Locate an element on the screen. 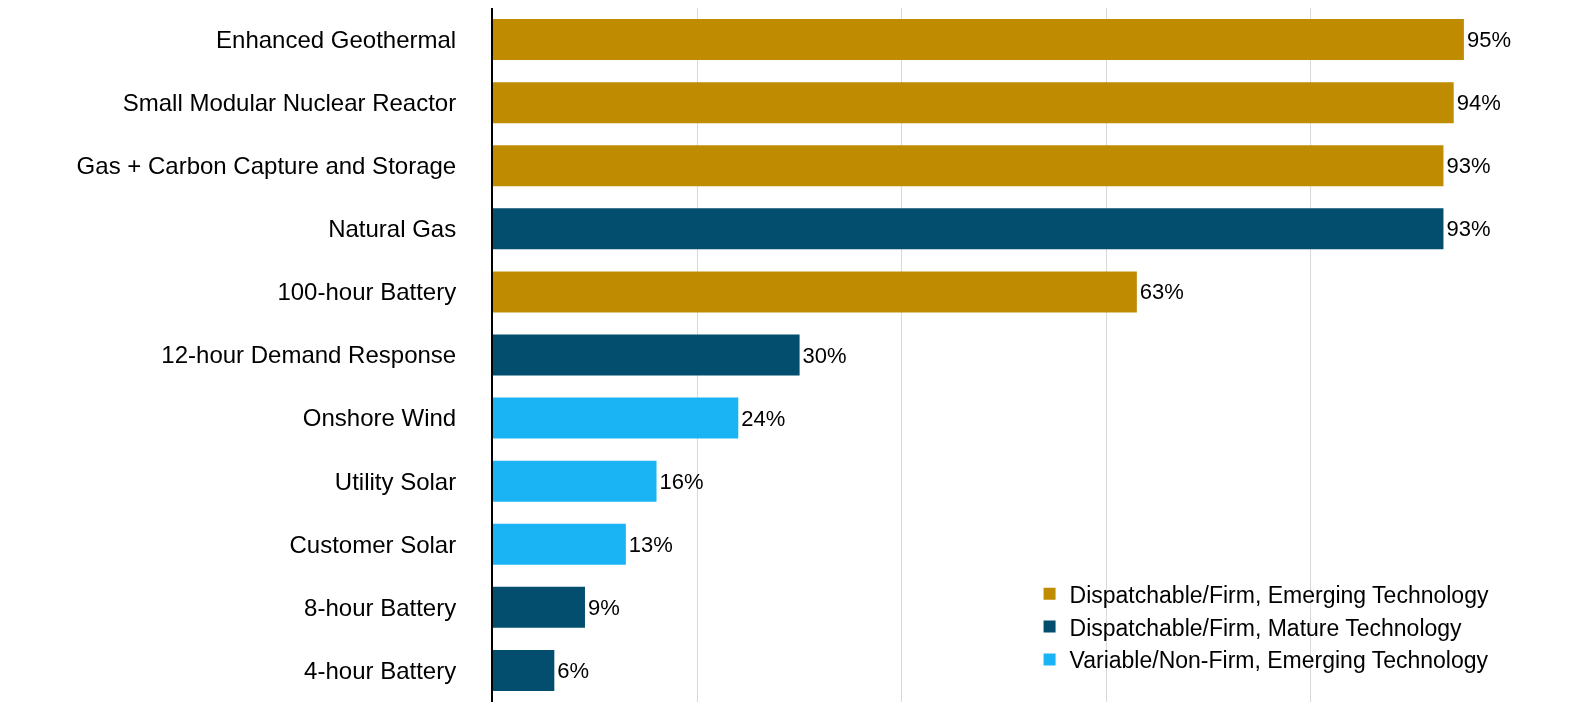 This screenshot has height=707, width=1575. data-label: 16% is located at coordinates (681, 481).